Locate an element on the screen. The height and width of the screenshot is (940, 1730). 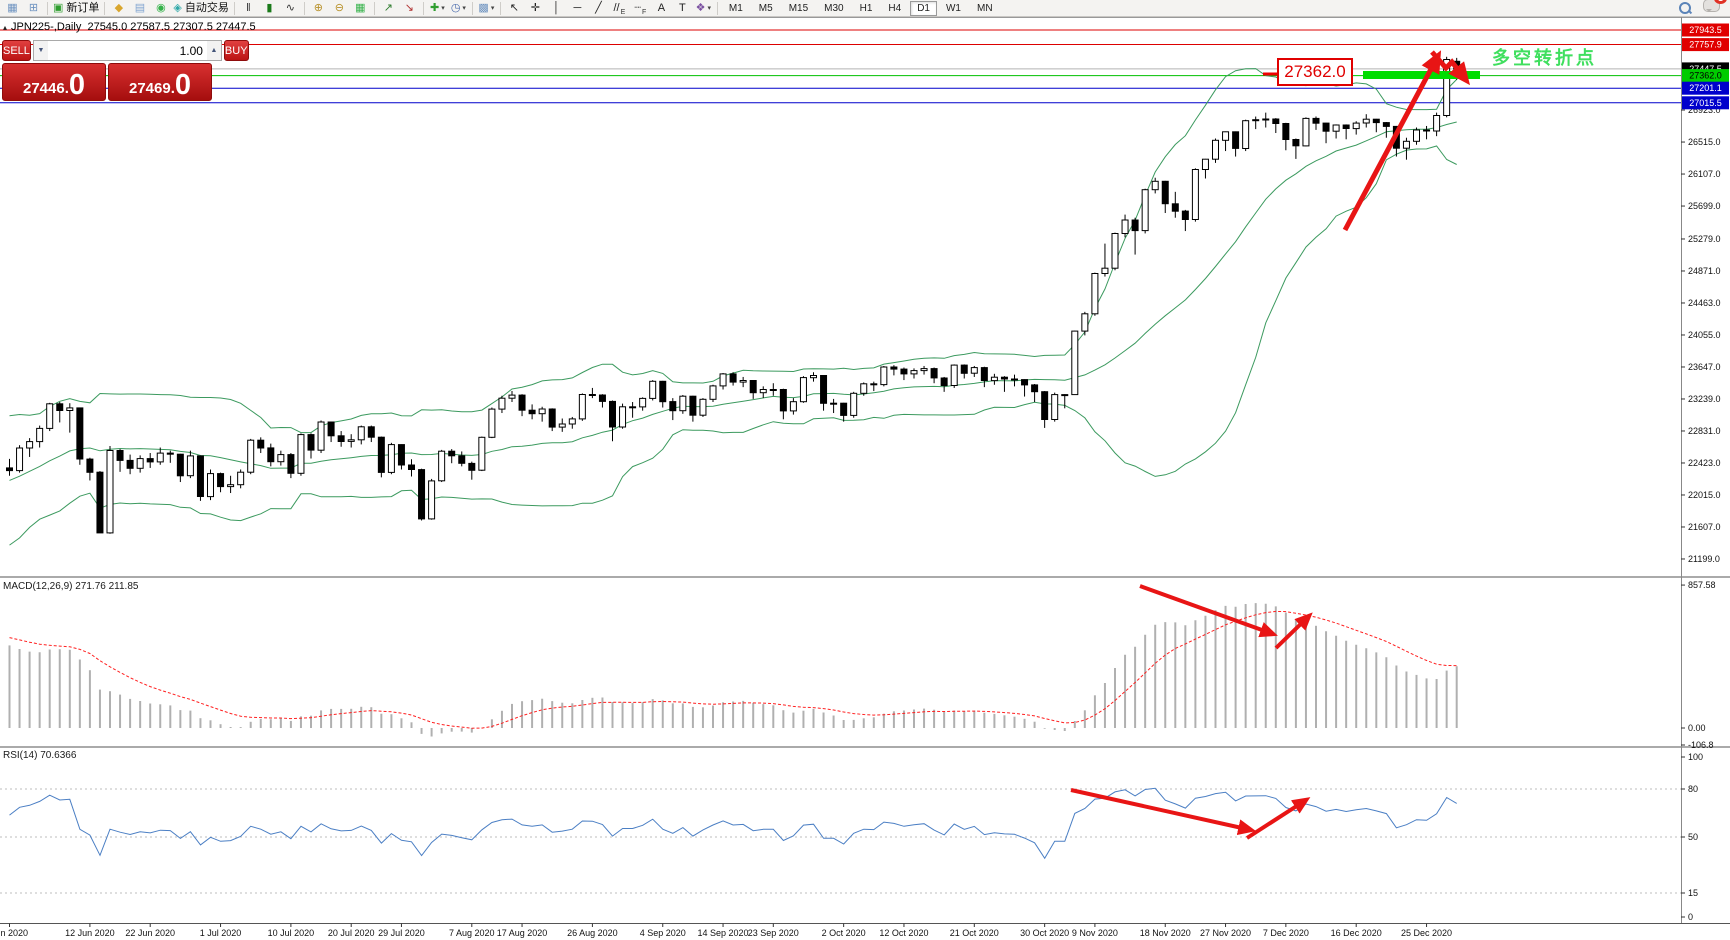
svg-text: 24055.0 is located at coordinates (1704, 335).